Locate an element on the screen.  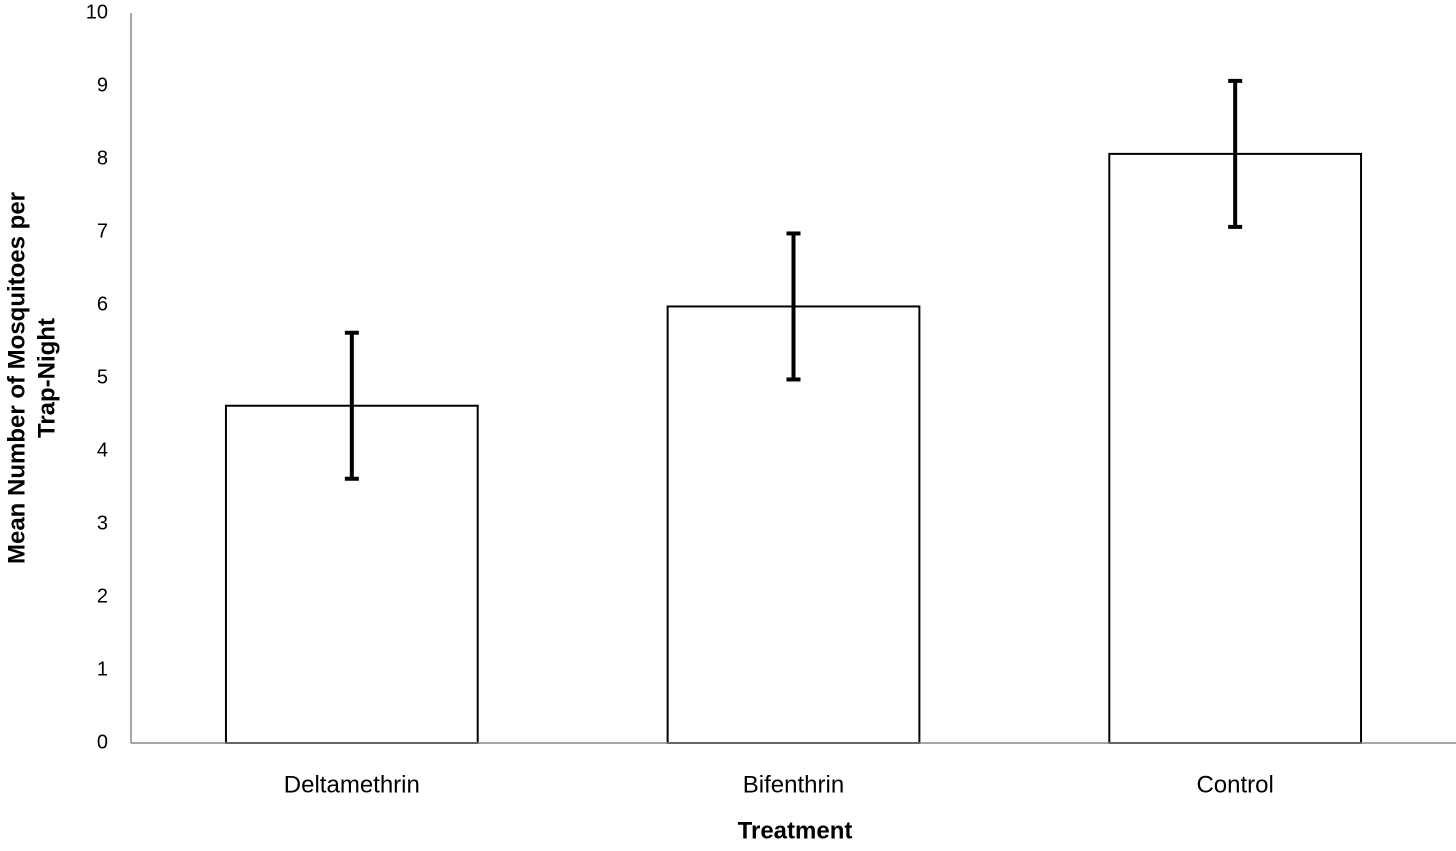
y-axis-title: Mean Number of Mosquitoes per Trap-Night is located at coordinates (31, 378).